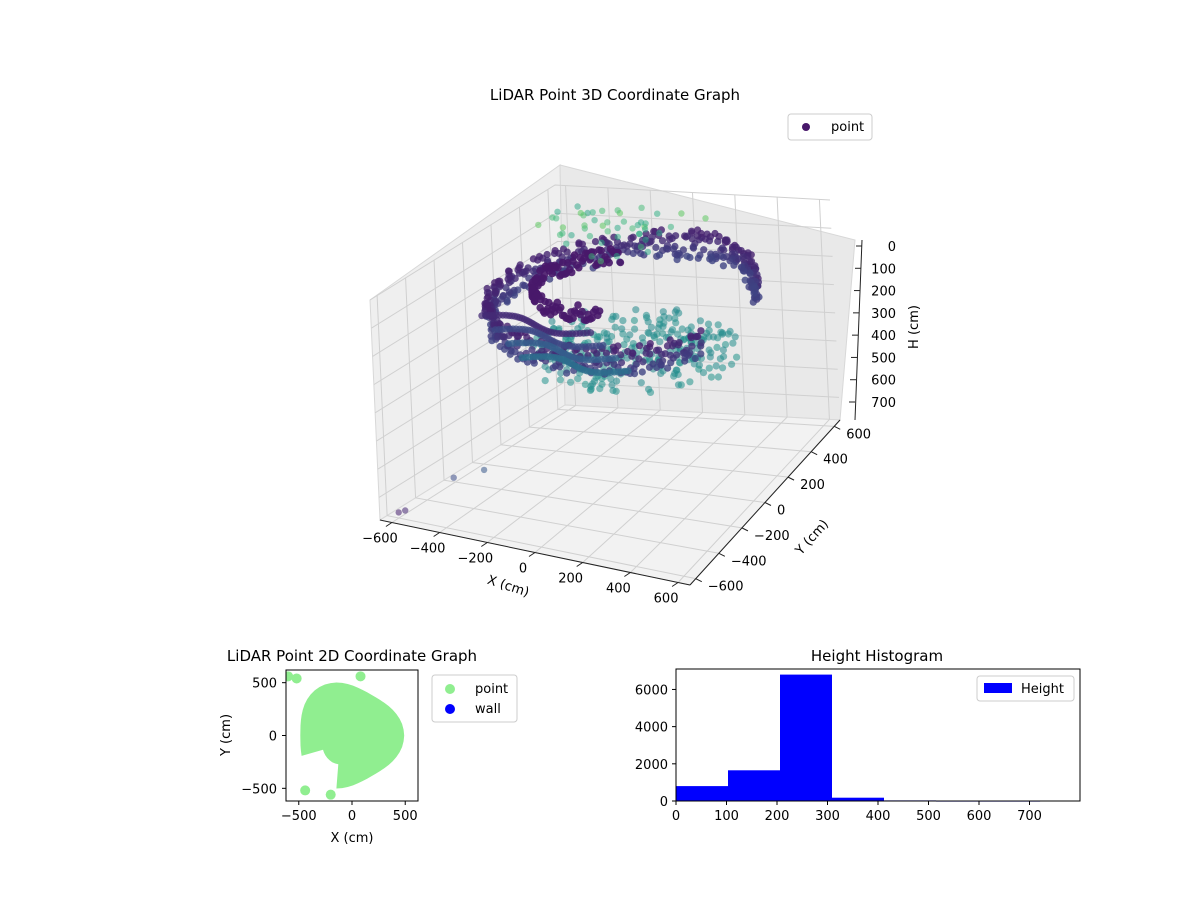 The height and width of the screenshot is (900, 1200). I want to click on ticks-2d: −500 0 500 −500 0 500, so click(329, 750).